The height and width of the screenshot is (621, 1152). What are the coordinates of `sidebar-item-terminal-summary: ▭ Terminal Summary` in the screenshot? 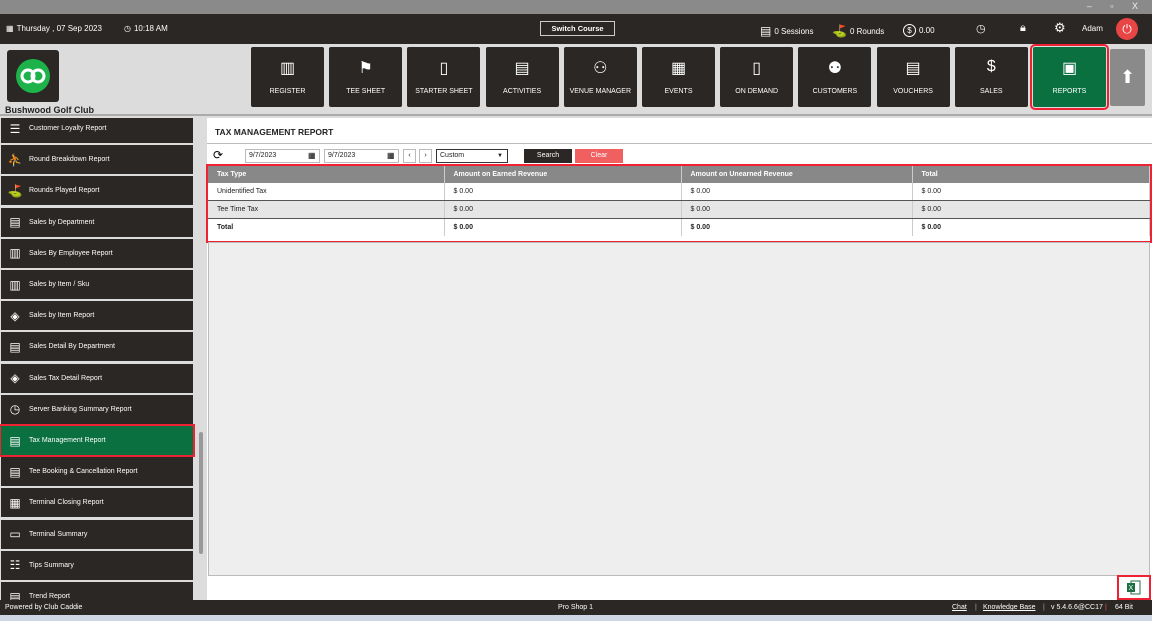 It's located at (97, 534).